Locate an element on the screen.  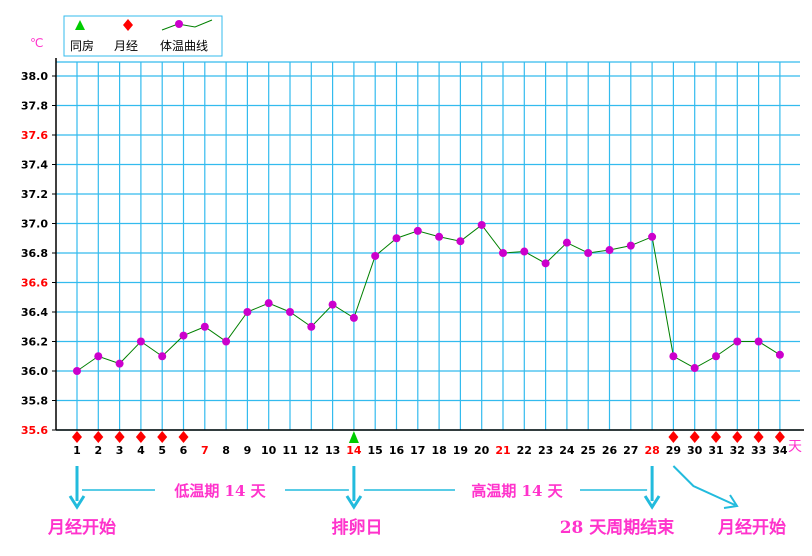
x-tick-label: 2 is located at coordinates (98, 450).